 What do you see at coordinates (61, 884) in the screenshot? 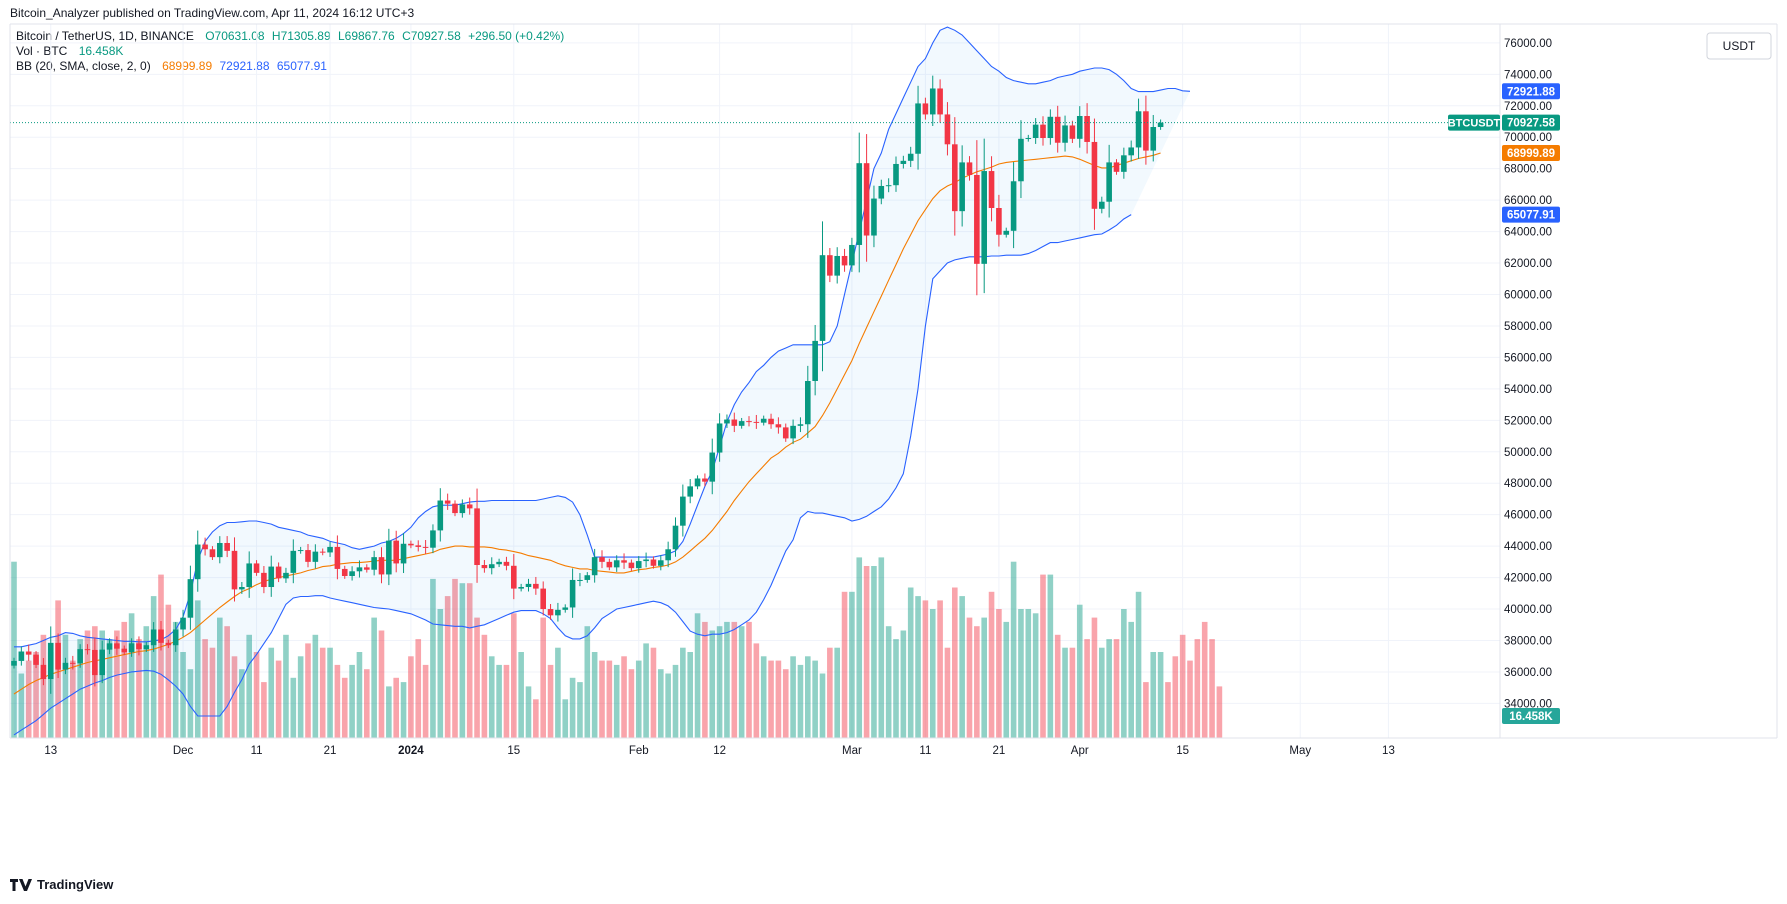
I see `tradingview-brand: TradingView` at bounding box center [61, 884].